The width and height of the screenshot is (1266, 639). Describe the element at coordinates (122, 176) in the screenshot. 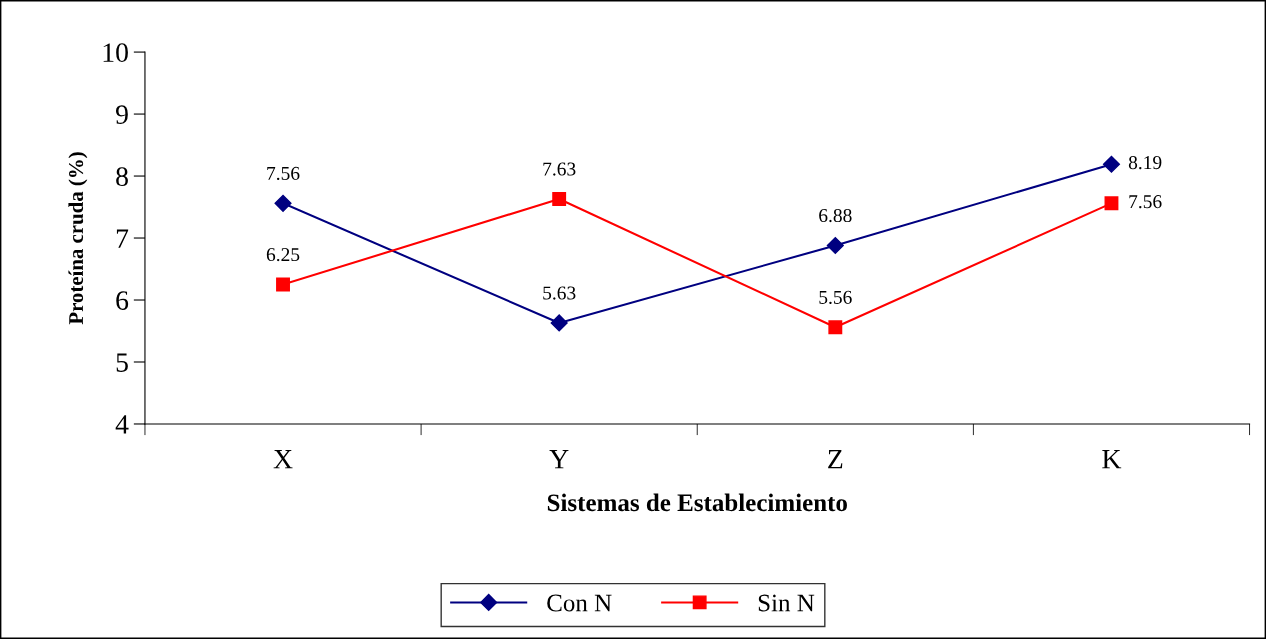

I see `y-tick-label: 8` at that location.